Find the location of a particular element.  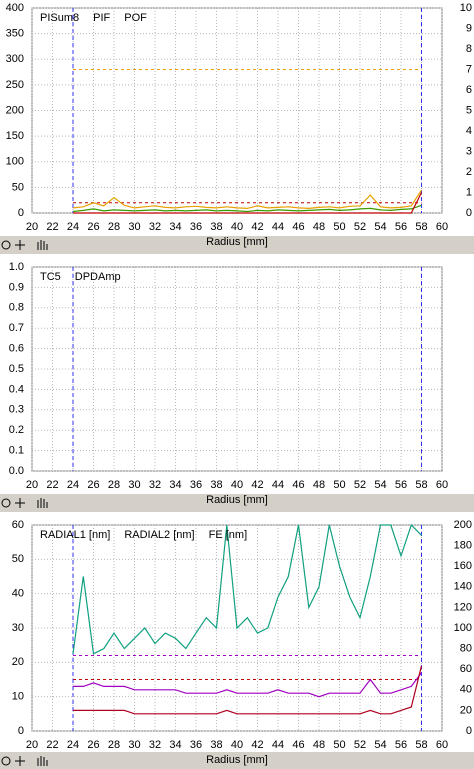

y2-tick-label: 5 is located at coordinates (469, 110).